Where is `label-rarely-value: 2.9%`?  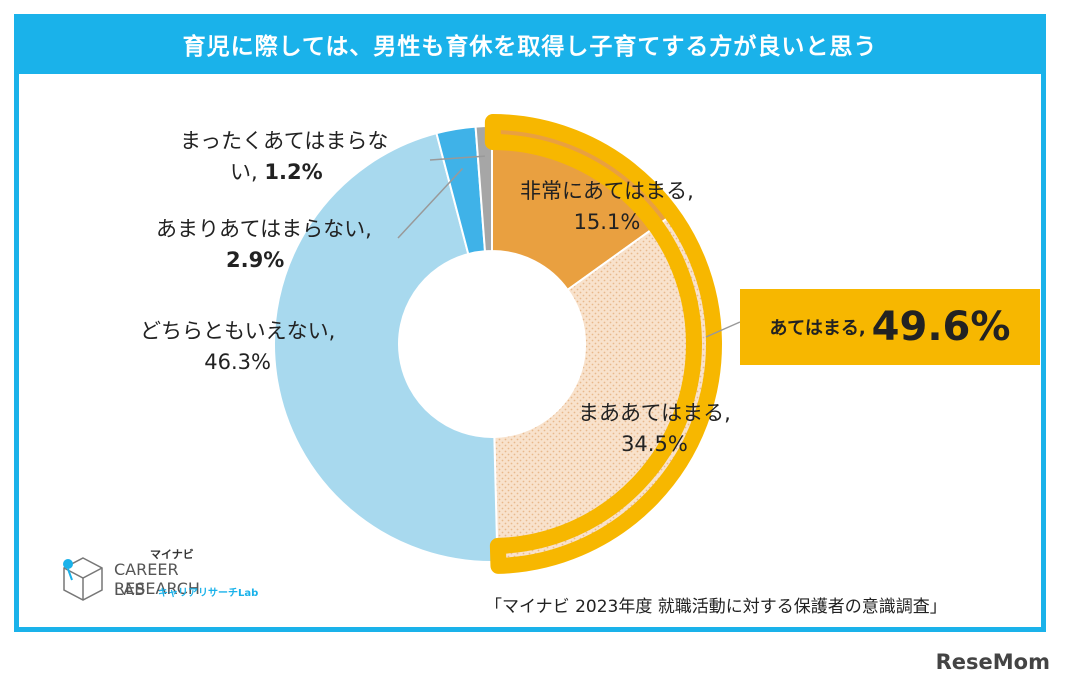 label-rarely-value: 2.9% is located at coordinates (255, 260).